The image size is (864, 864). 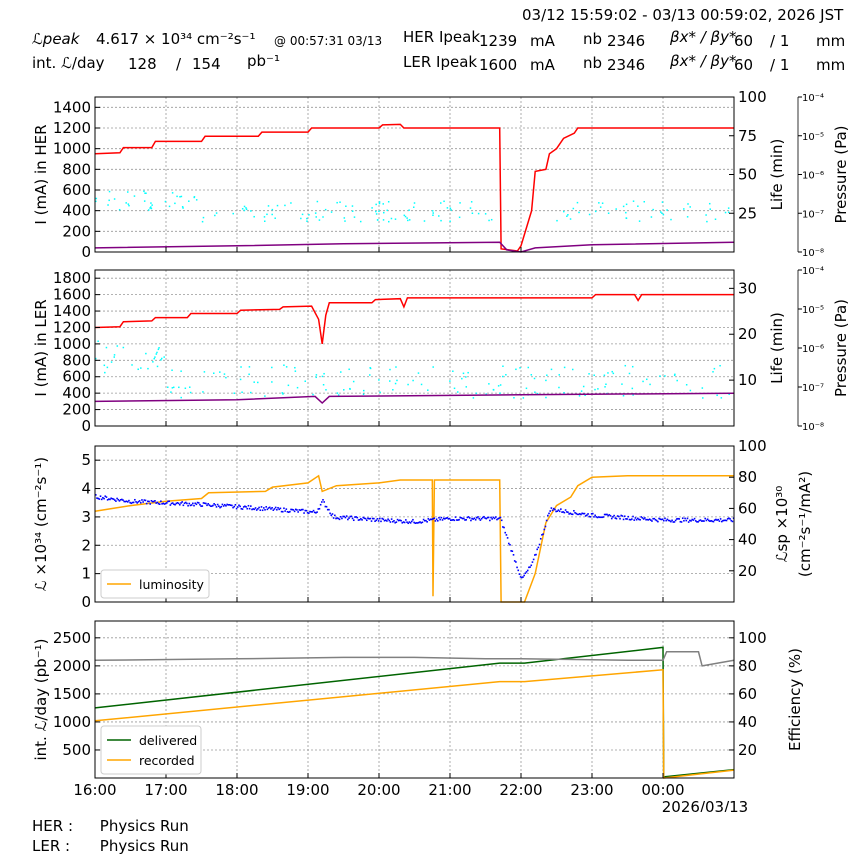 I want to click on y-axis-label: I (mA) in HER, so click(x=41, y=174).